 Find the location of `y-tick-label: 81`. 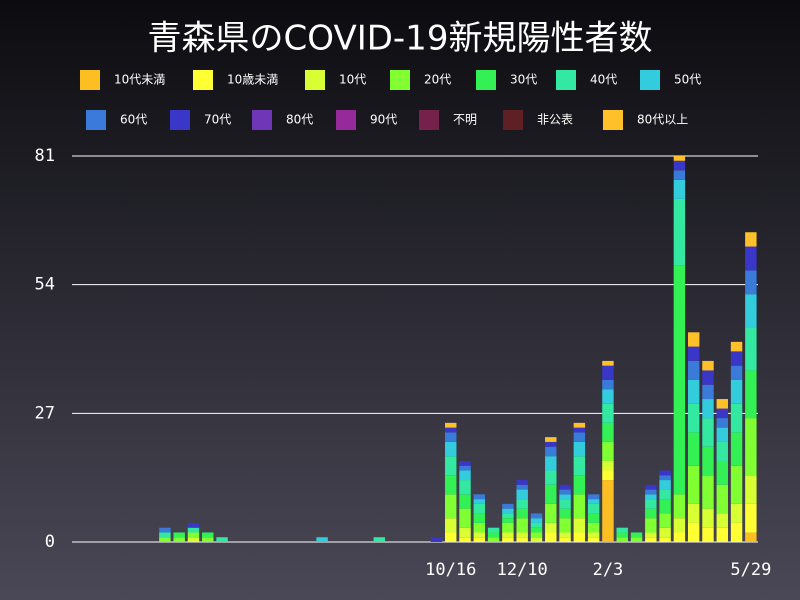

y-tick-label: 81 is located at coordinates (45, 156).